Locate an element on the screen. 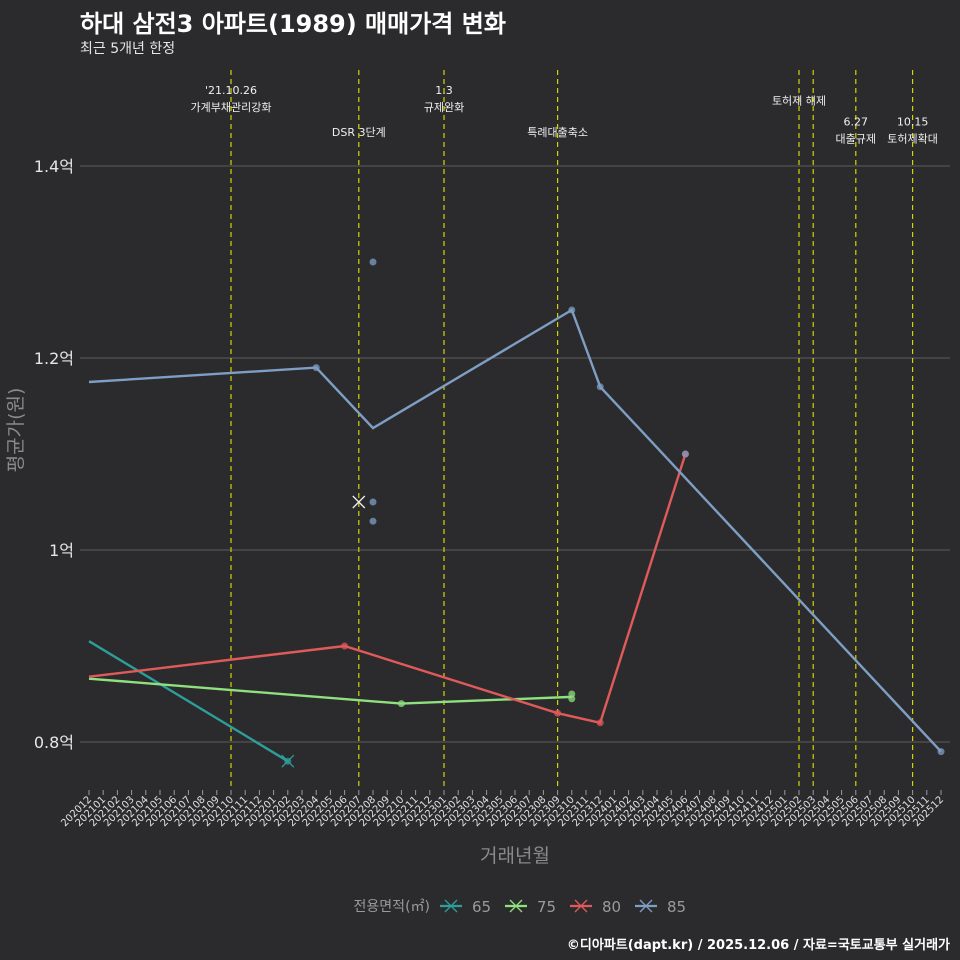  event-label: 특례대출축소 is located at coordinates (557, 132).